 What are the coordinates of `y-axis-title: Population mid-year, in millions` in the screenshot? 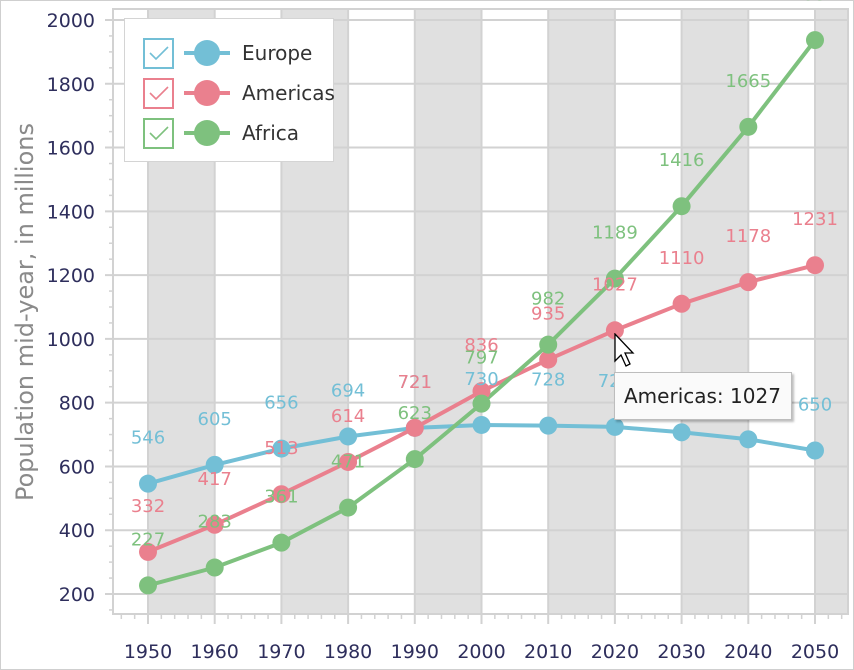 It's located at (25, 312).